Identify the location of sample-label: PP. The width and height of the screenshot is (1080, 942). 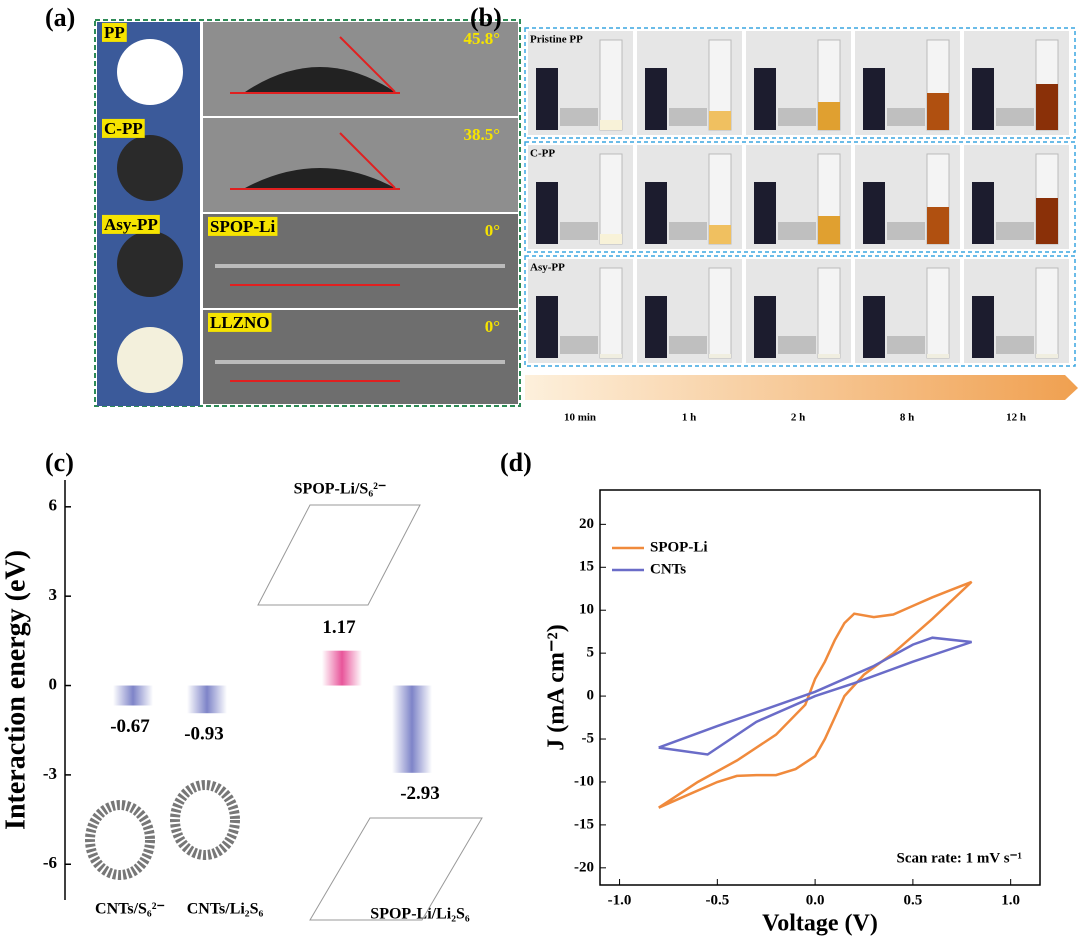
(114, 32).